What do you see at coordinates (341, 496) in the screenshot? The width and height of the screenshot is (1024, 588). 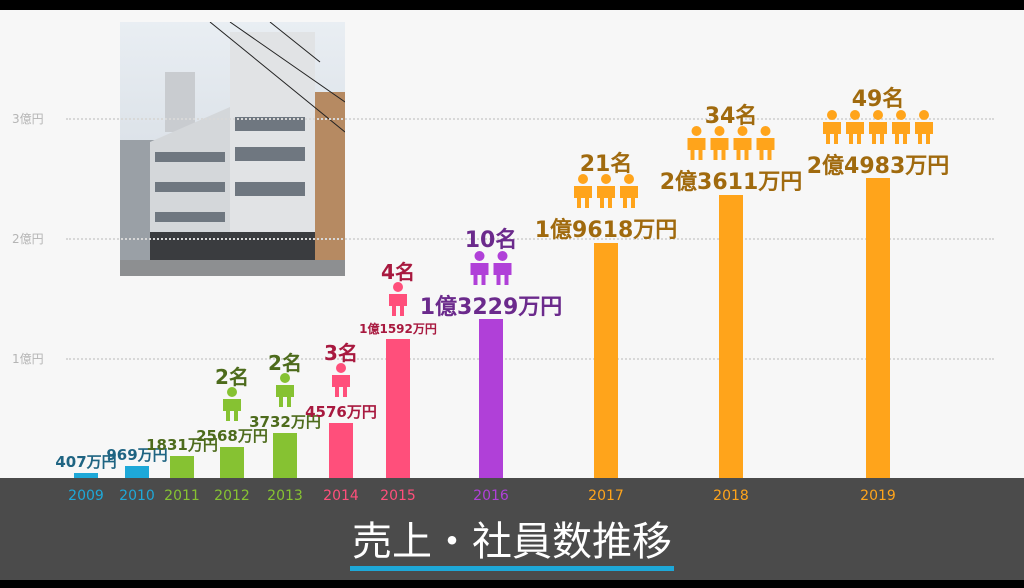 I see `x-tick-label: 2014` at bounding box center [341, 496].